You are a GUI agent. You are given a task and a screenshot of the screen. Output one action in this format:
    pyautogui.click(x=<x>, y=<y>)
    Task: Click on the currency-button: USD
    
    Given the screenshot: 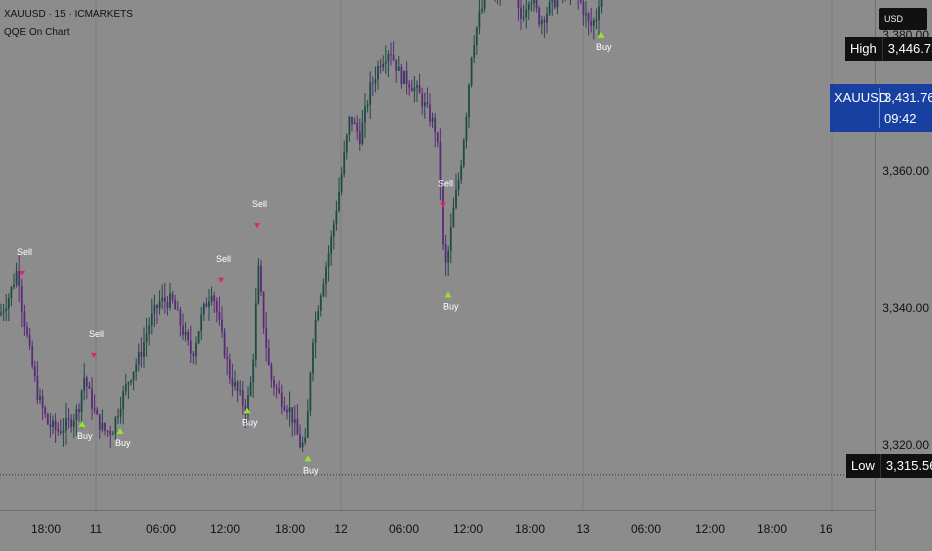 What is the action you would take?
    pyautogui.click(x=903, y=19)
    